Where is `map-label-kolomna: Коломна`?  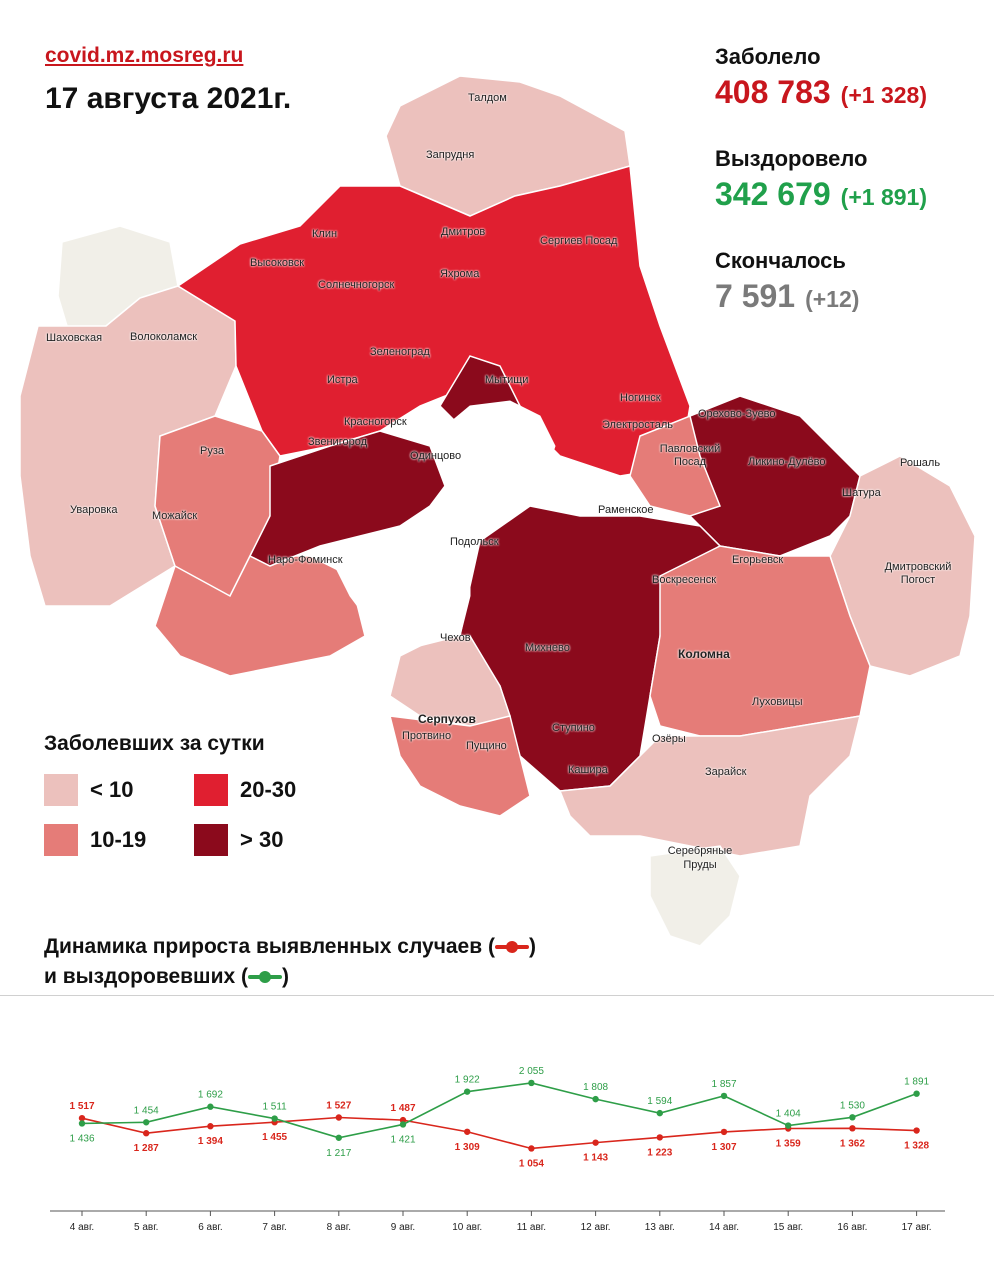 map-label-kolomna: Коломна is located at coordinates (704, 654).